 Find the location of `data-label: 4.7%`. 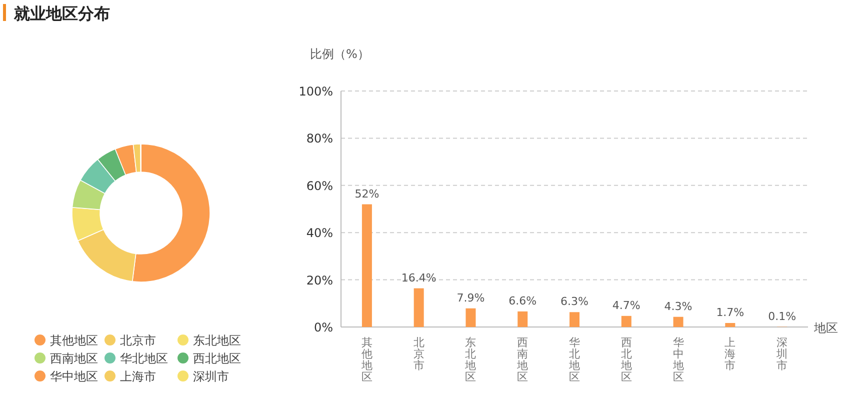

data-label: 4.7% is located at coordinates (626, 305).